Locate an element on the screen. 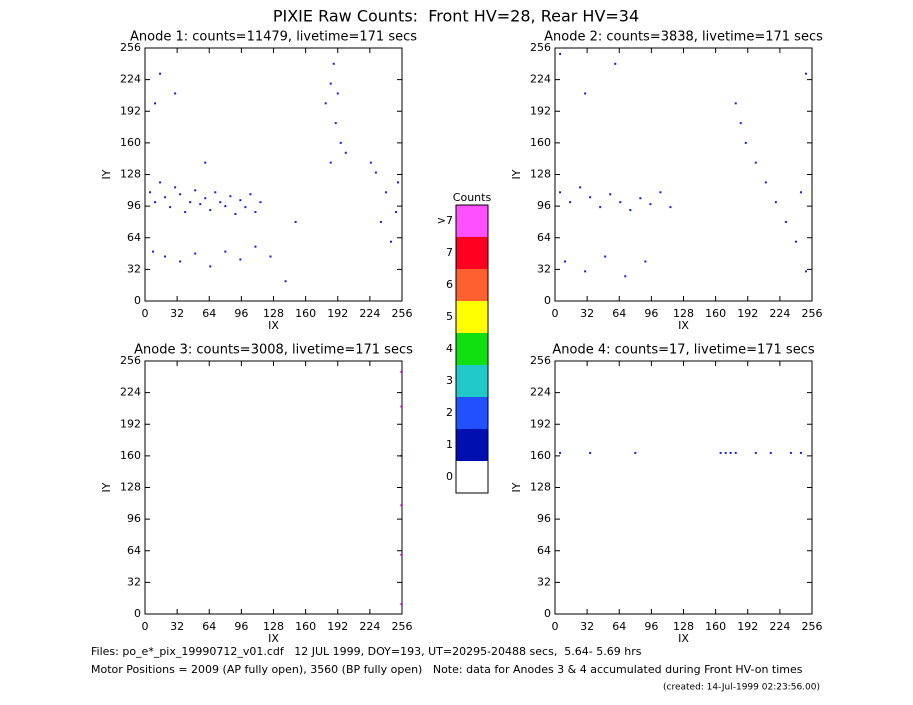 The image size is (913, 705). colorbar-label: 7 is located at coordinates (449, 252).